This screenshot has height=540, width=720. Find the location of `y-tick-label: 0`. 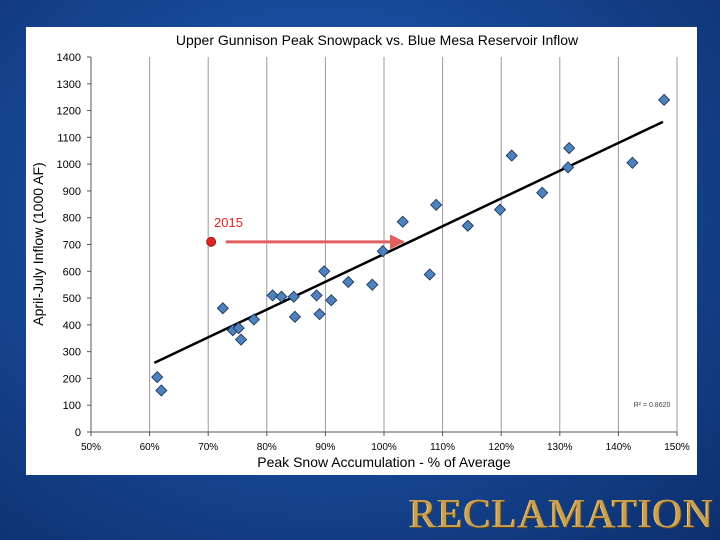

y-tick-label: 0 is located at coordinates (78, 433).